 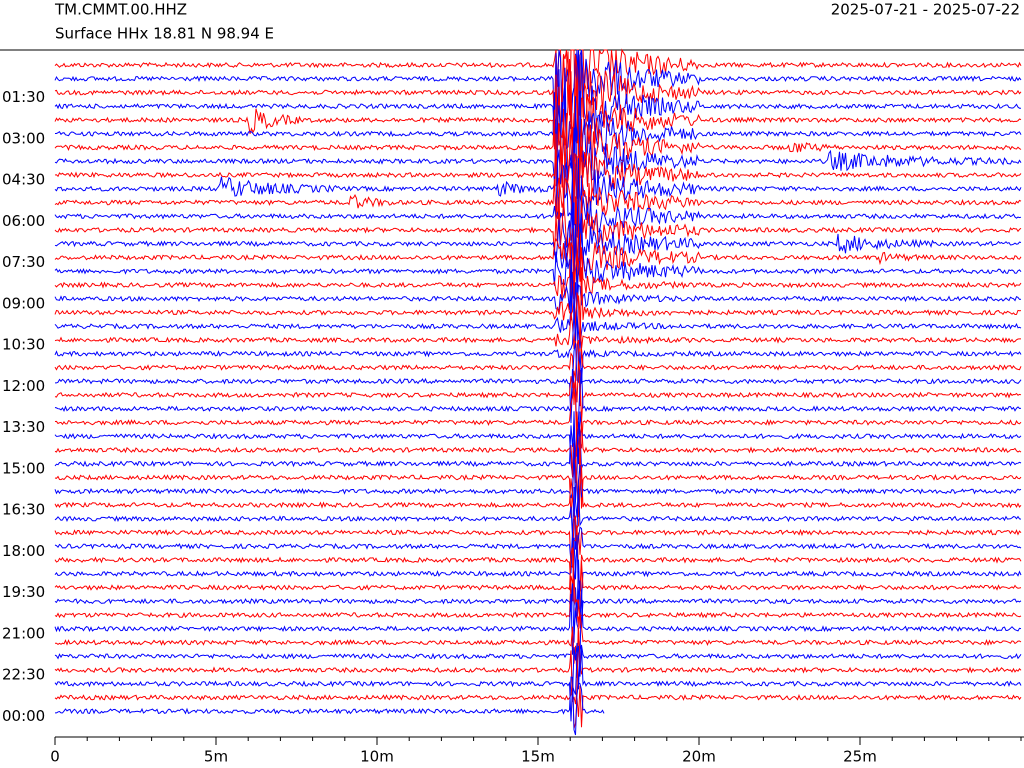 I want to click on row-label: 19:30, so click(x=23, y=592).